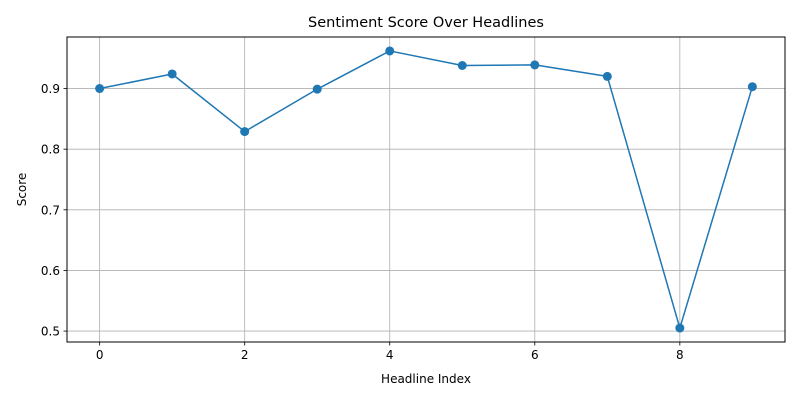 Image resolution: width=800 pixels, height=400 pixels. I want to click on y-tick-label: 0.5, so click(50, 332).